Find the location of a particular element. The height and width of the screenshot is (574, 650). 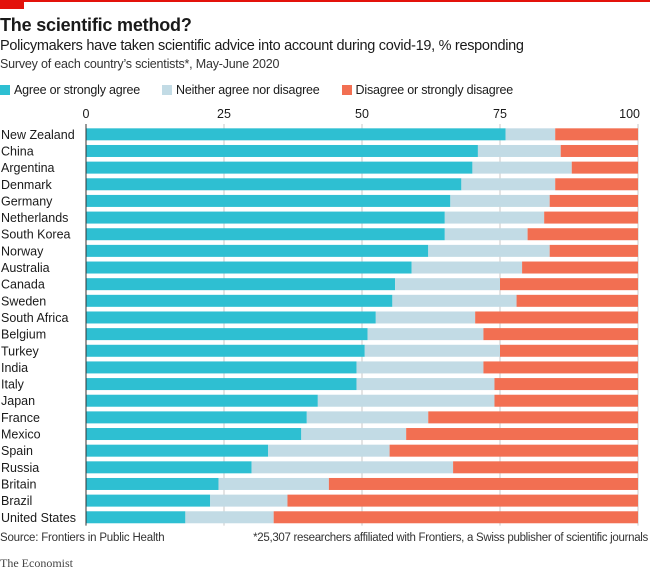

category-label: China is located at coordinates (17, 151).